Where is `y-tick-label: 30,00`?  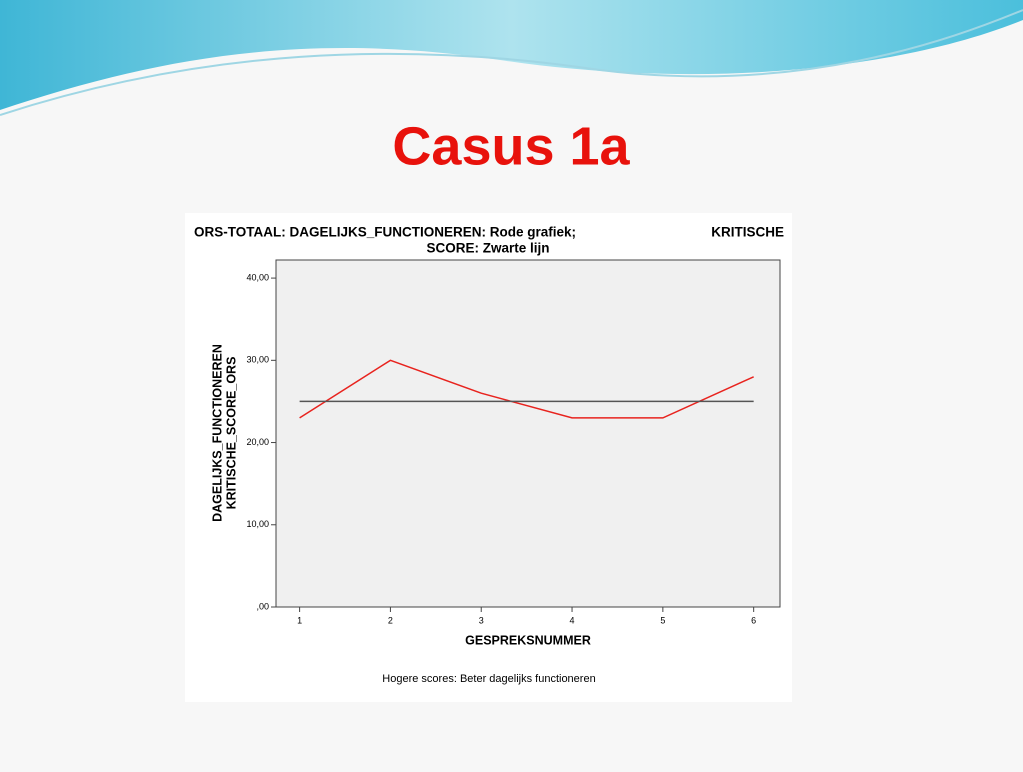 y-tick-label: 30,00 is located at coordinates (257, 360).